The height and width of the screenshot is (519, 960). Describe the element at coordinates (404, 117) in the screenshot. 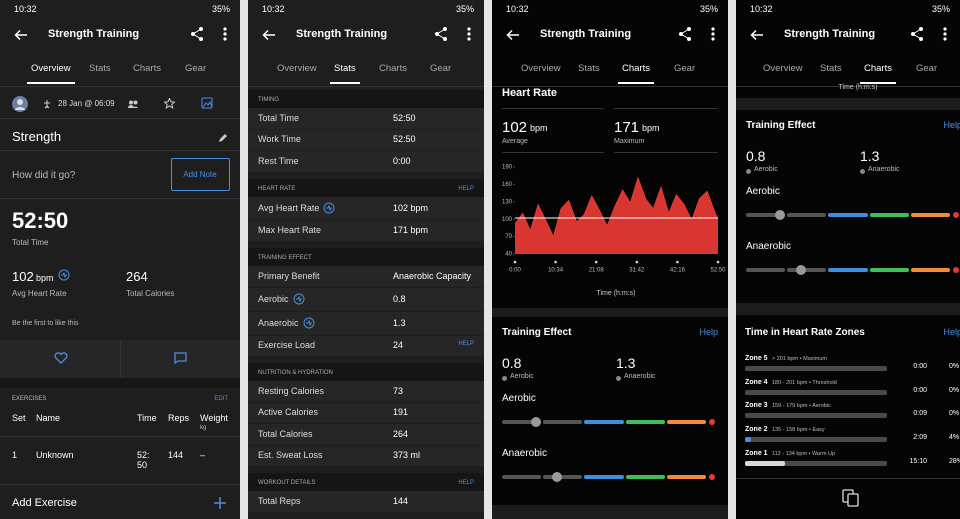

I see `stat-value: 52:50` at that location.